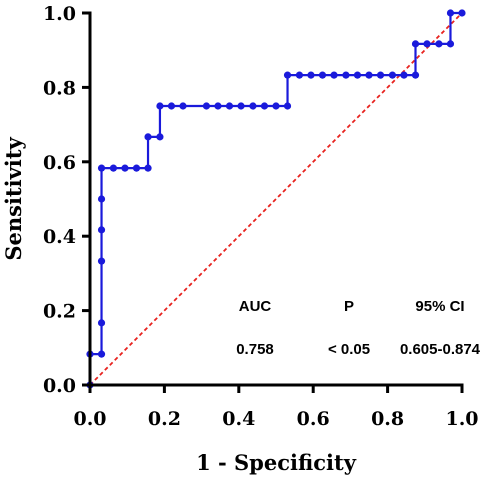 Image resolution: width=484 pixels, height=482 pixels. What do you see at coordinates (59, 386) in the screenshot?
I see `y-tick-label: 0.0` at bounding box center [59, 386].